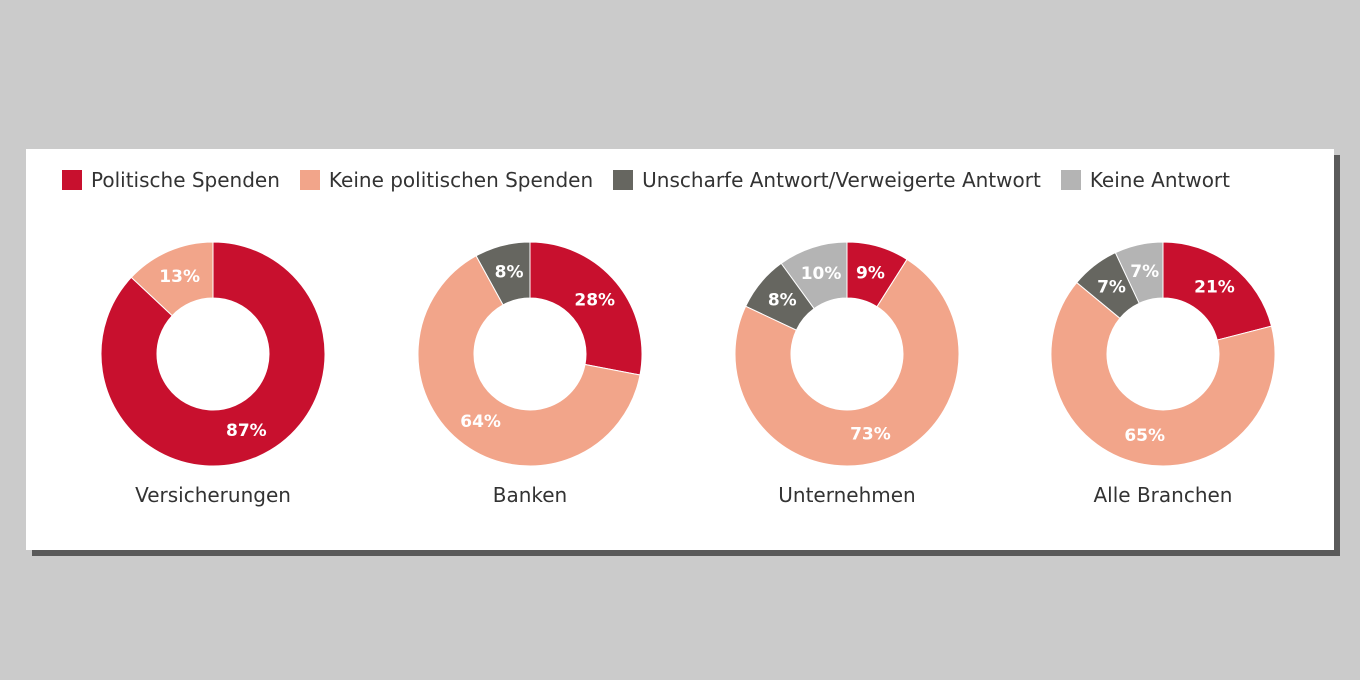 The image size is (1360, 680). What do you see at coordinates (480, 422) in the screenshot?
I see `slice-label-keine-politischen-spenden: 64%` at bounding box center [480, 422].